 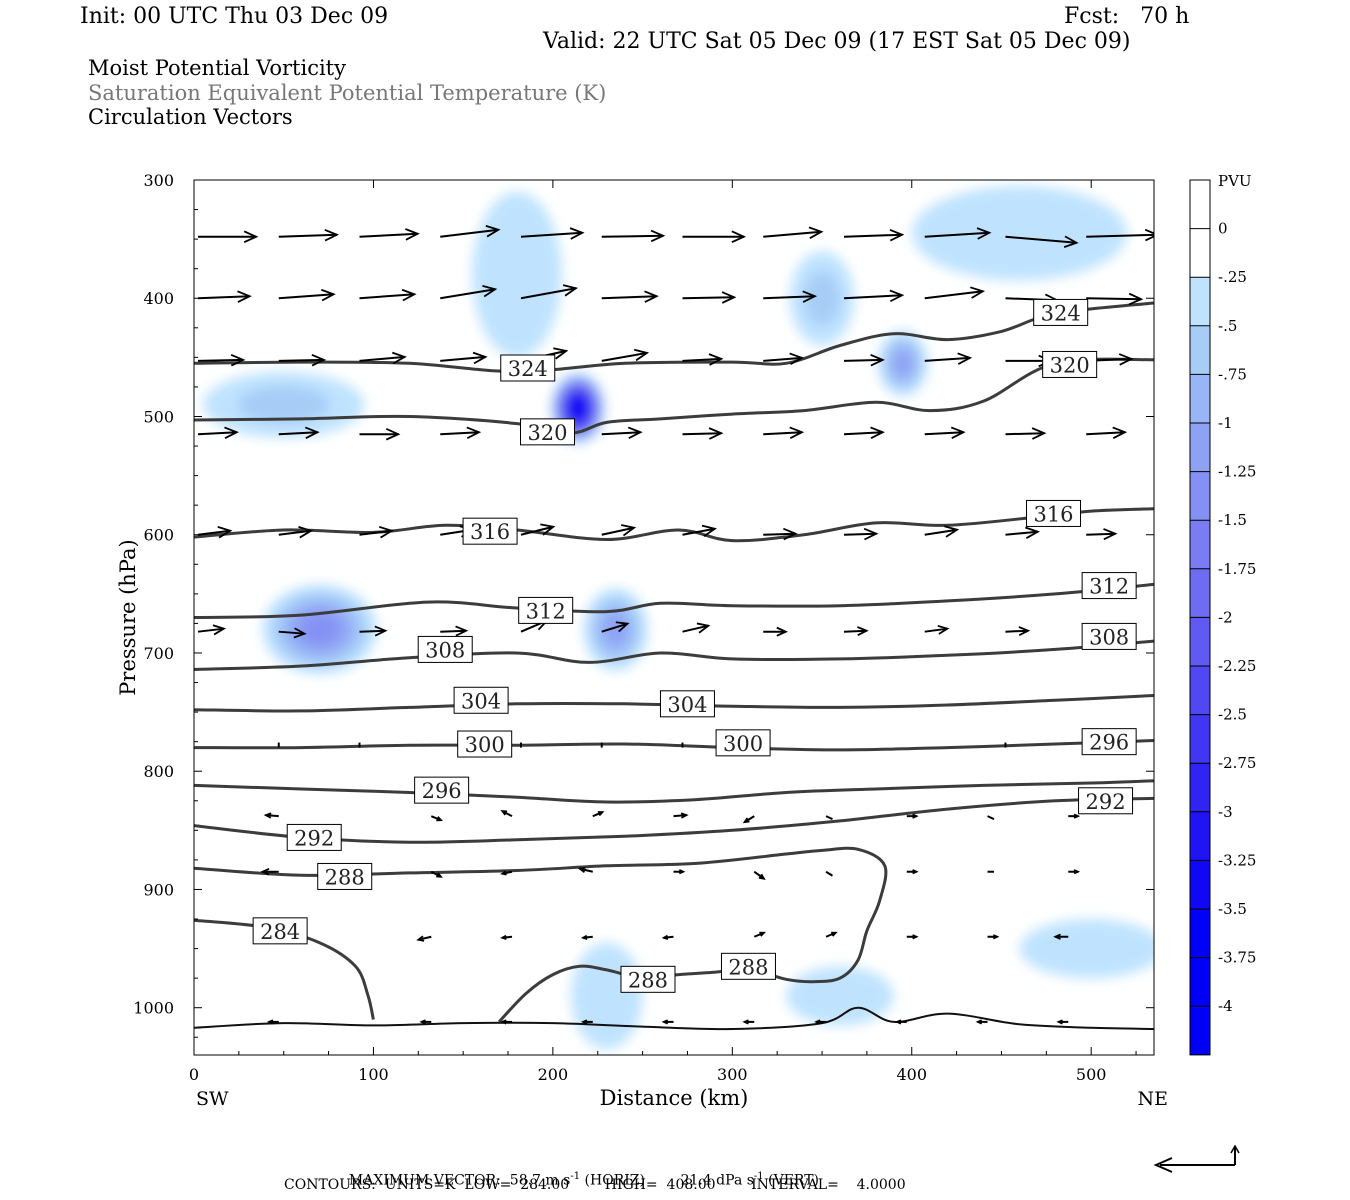 I want to click on colorbar-tick-label: -2.5, so click(x=1232, y=715).